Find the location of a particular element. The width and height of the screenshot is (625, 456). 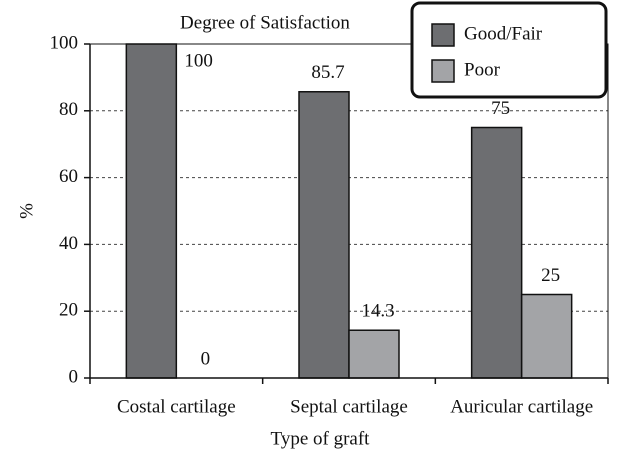

x-tick-label: Auricular cartilage is located at coordinates (521, 406).